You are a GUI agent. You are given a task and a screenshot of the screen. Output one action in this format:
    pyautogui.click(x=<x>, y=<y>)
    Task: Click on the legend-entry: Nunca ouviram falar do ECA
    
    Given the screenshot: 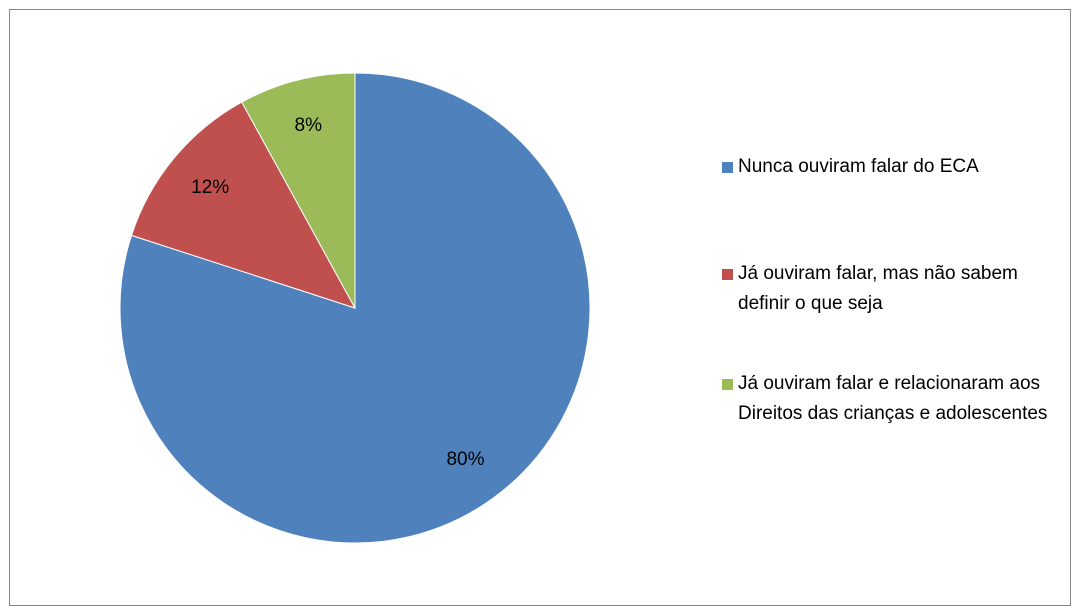 What is the action you would take?
    pyautogui.click(x=894, y=167)
    